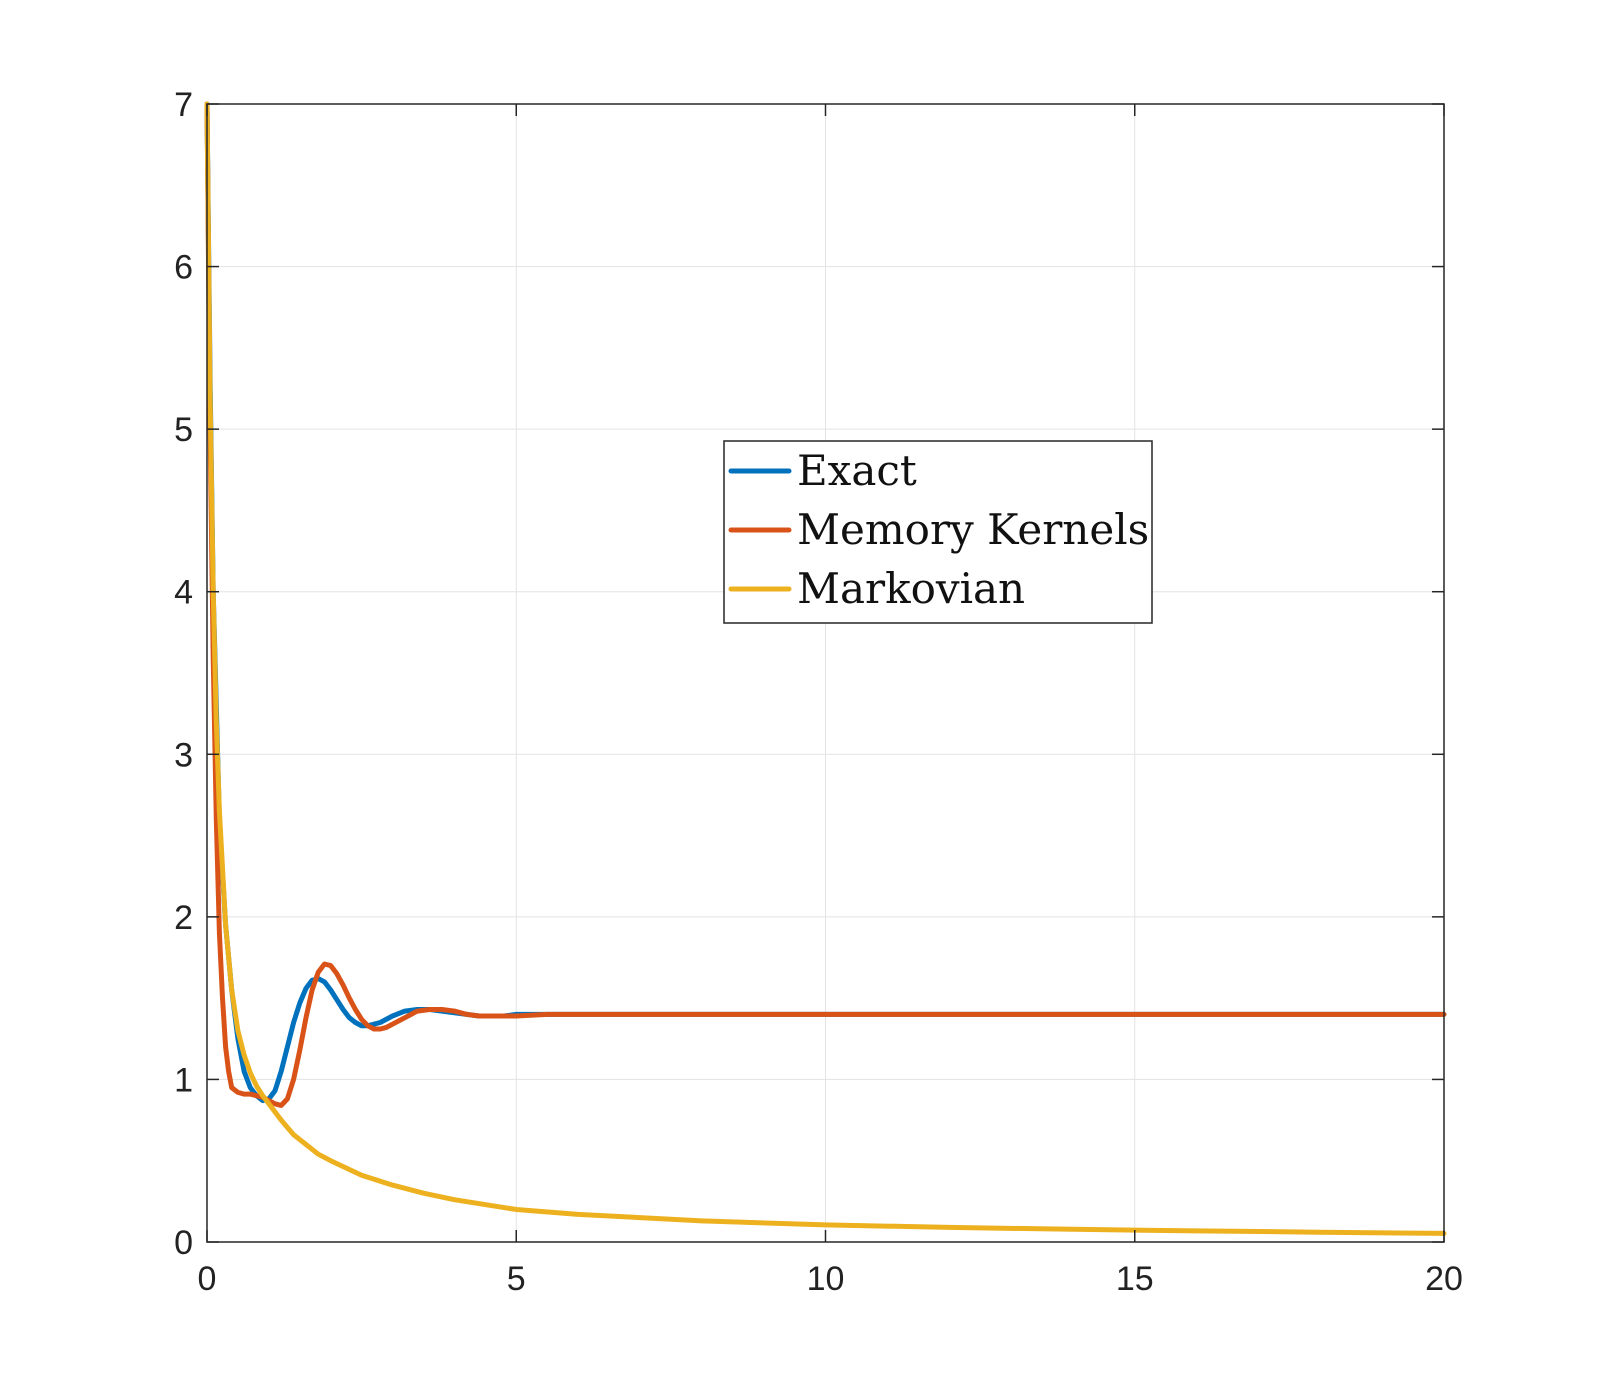  I want to click on y-tick-label: 3, so click(183, 755).